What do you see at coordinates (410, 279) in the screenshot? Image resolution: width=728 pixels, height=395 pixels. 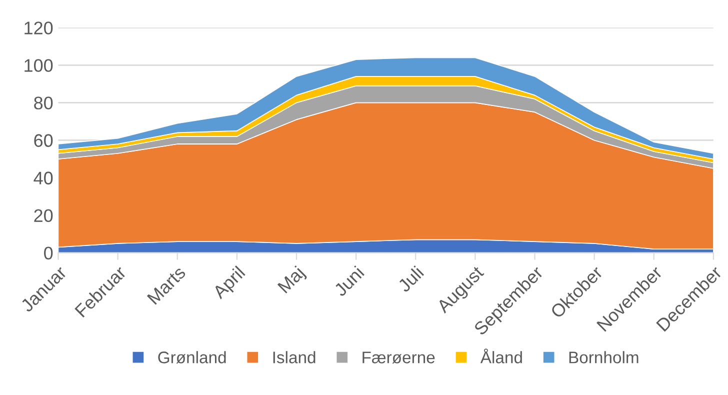 I see `x-tick-label: Juli` at bounding box center [410, 279].